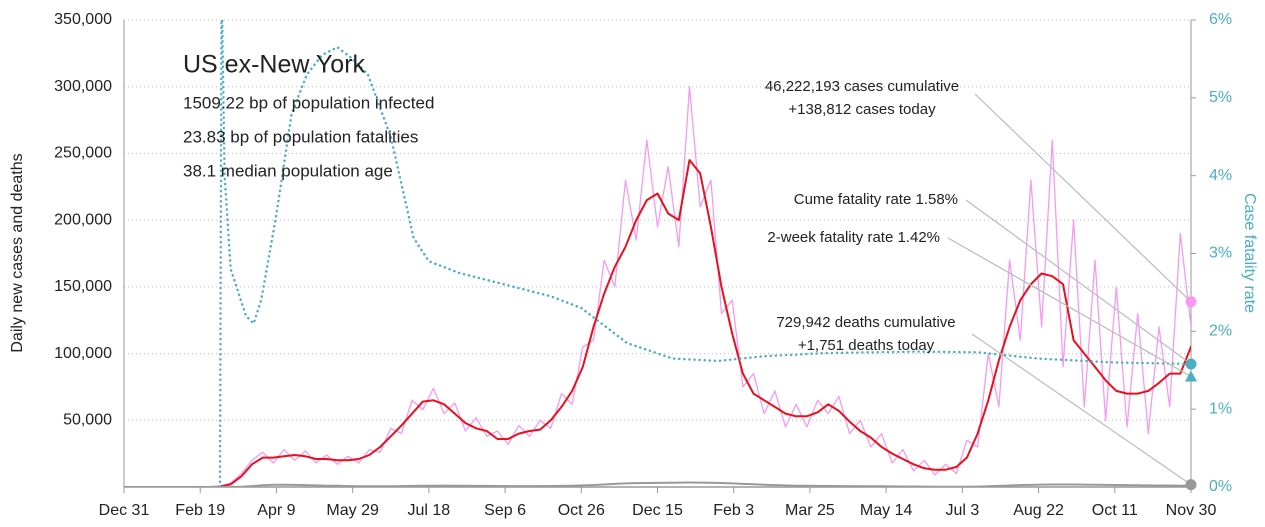 Image resolution: width=1265 pixels, height=527 pixels. Describe the element at coordinates (83, 153) in the screenshot. I see `y-tick-label: 250,000` at that location.